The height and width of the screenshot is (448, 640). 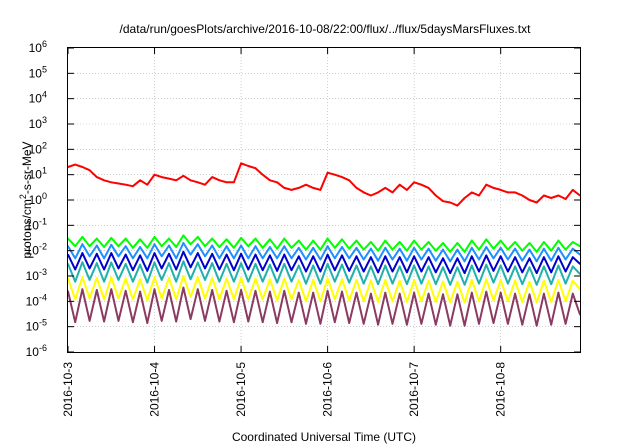 What do you see at coordinates (44, 171) in the screenshot?
I see `y-tick-exp: 1` at bounding box center [44, 171].